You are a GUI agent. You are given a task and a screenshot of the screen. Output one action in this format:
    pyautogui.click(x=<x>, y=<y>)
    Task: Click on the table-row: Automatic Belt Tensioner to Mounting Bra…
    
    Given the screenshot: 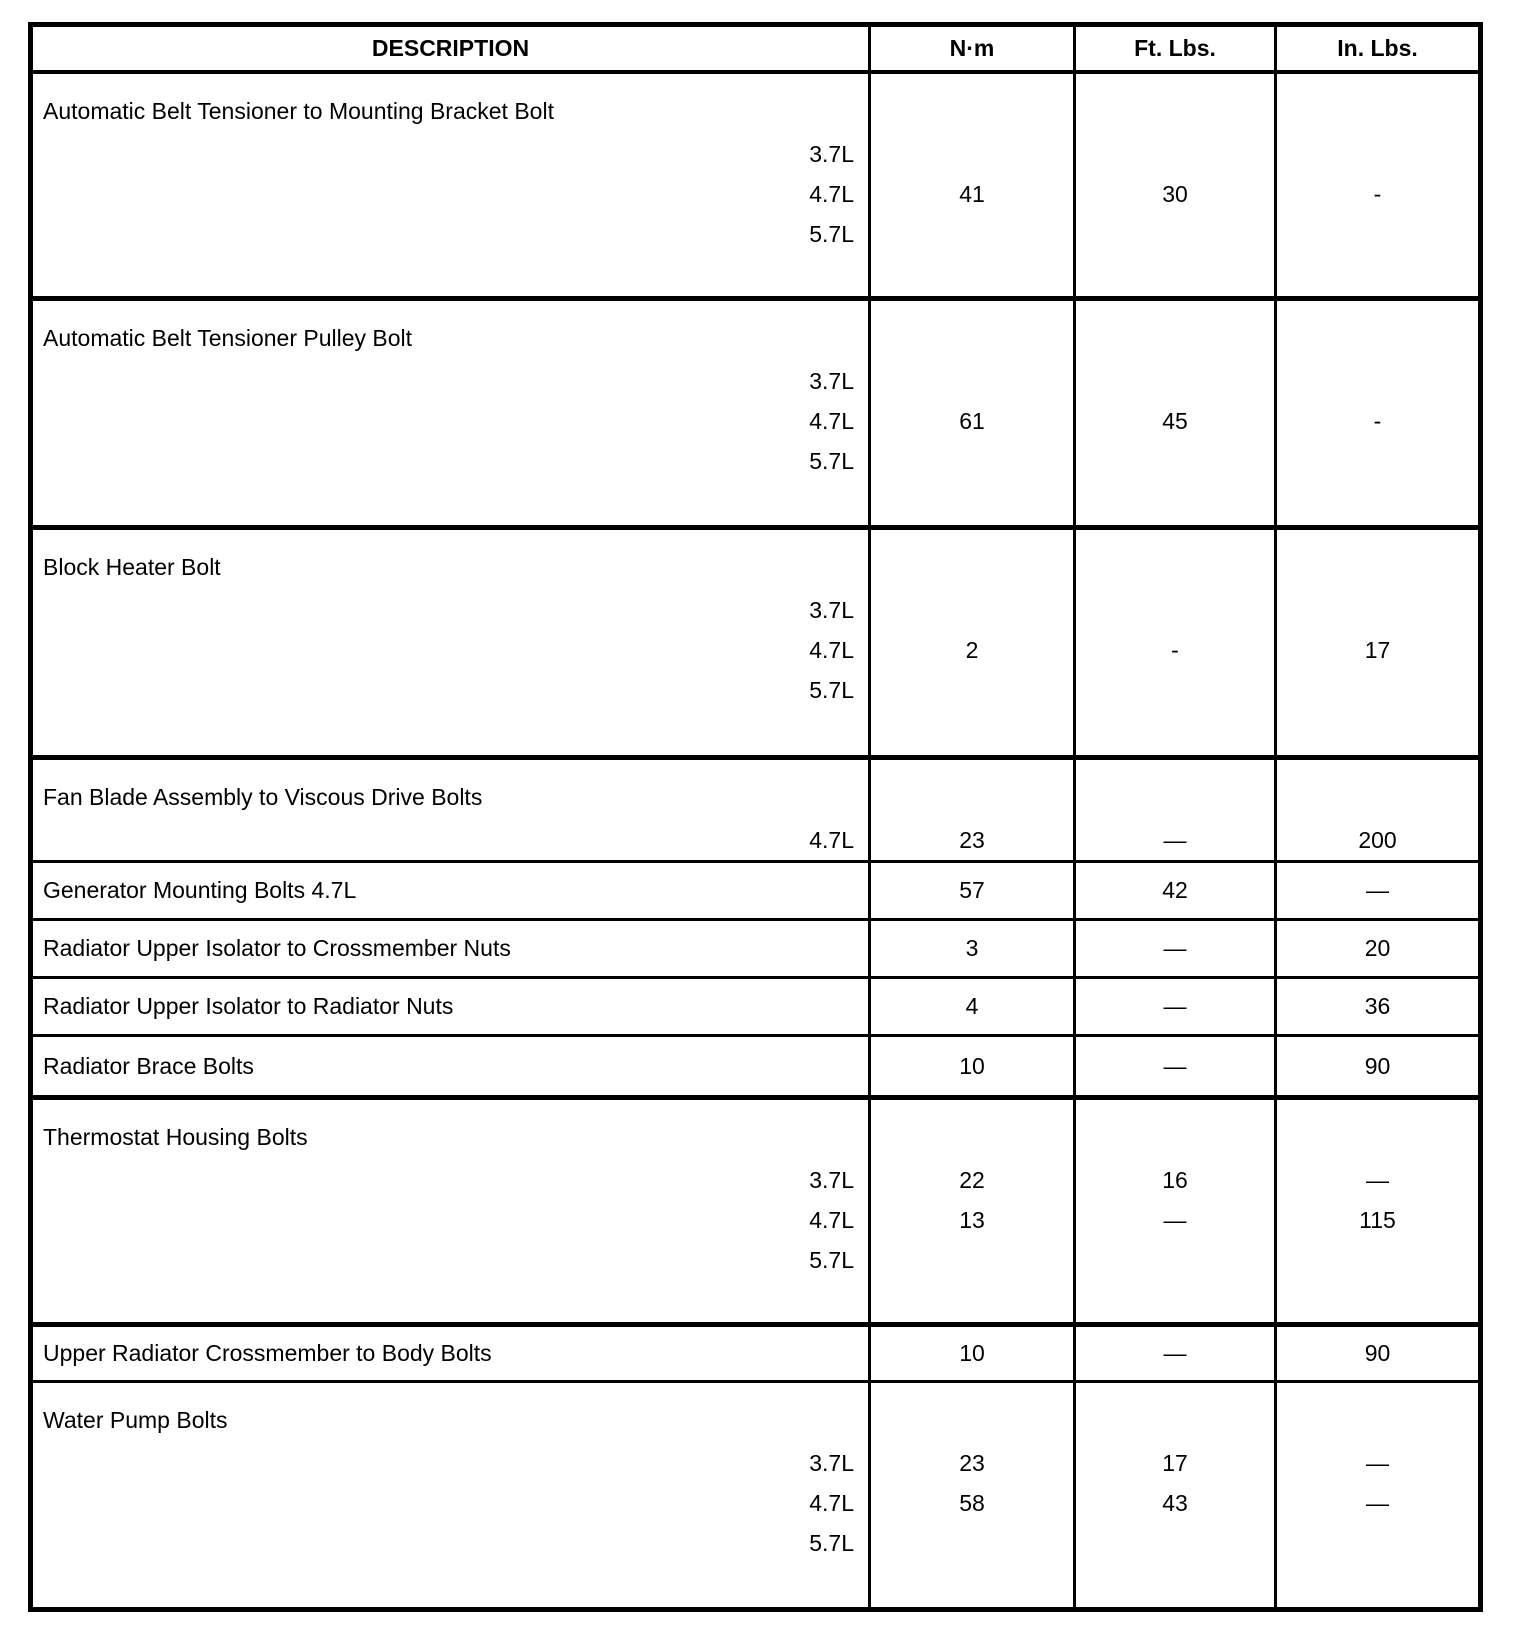 What is the action you would take?
    pyautogui.click(x=755, y=185)
    